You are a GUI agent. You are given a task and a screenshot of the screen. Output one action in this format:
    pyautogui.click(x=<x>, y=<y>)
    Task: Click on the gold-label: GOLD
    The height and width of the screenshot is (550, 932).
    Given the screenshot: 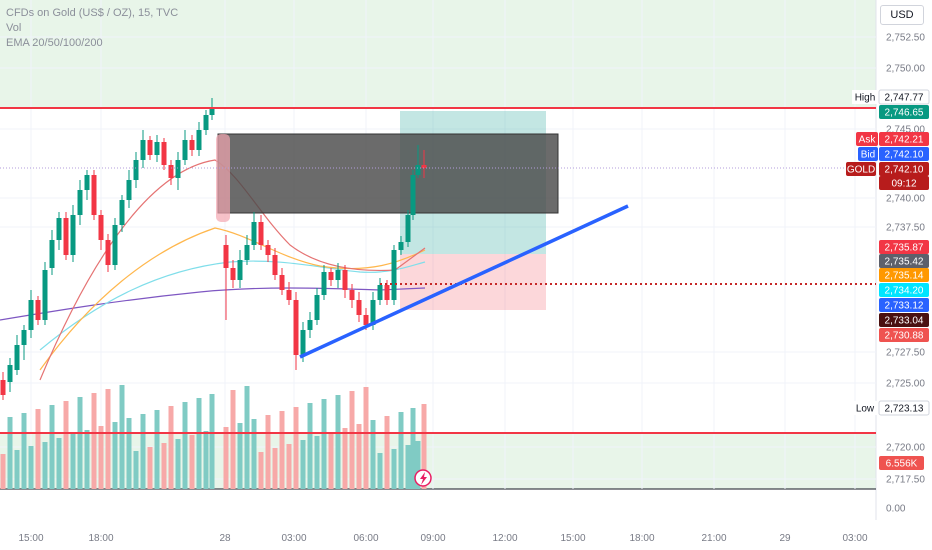 What is the action you would take?
    pyautogui.click(x=861, y=169)
    